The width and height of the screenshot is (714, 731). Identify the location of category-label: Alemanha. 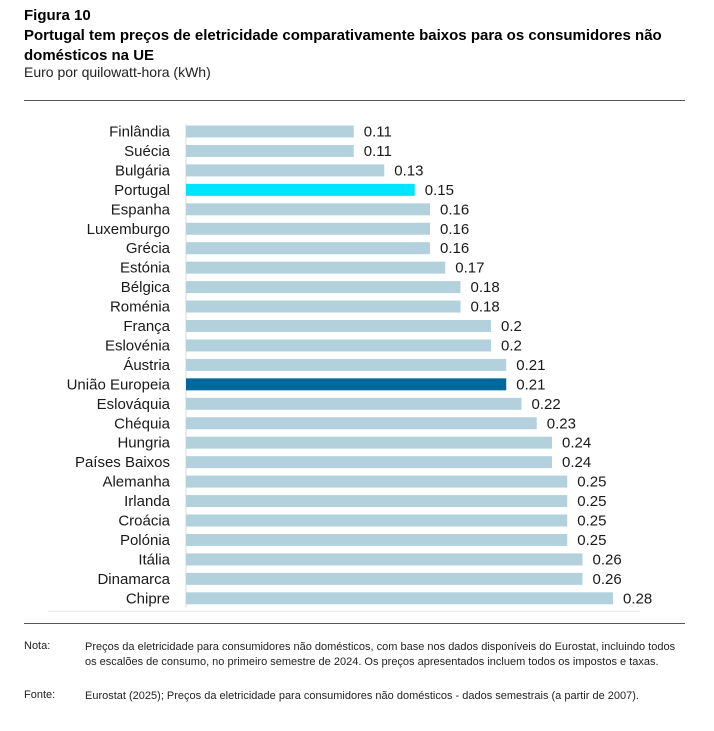
(136, 482).